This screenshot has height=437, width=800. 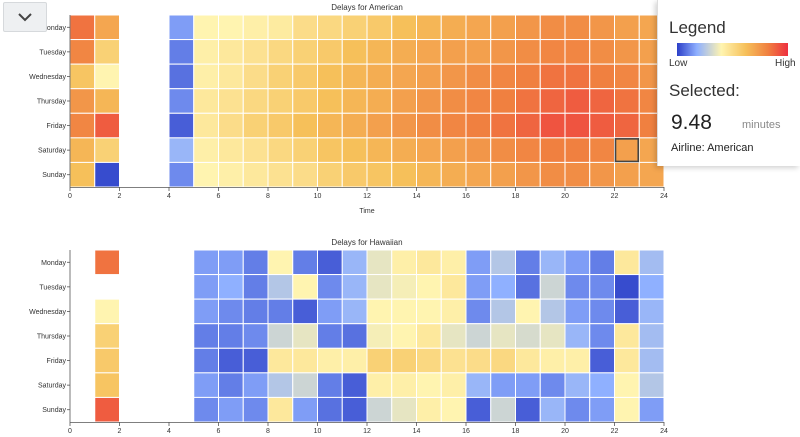 What do you see at coordinates (25, 17) in the screenshot?
I see `collapse-toggle-button` at bounding box center [25, 17].